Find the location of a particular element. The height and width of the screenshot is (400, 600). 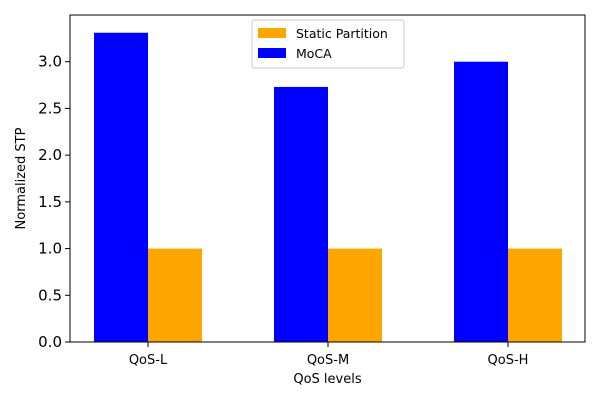

y-tick-label: 2.0 is located at coordinates (50, 155).